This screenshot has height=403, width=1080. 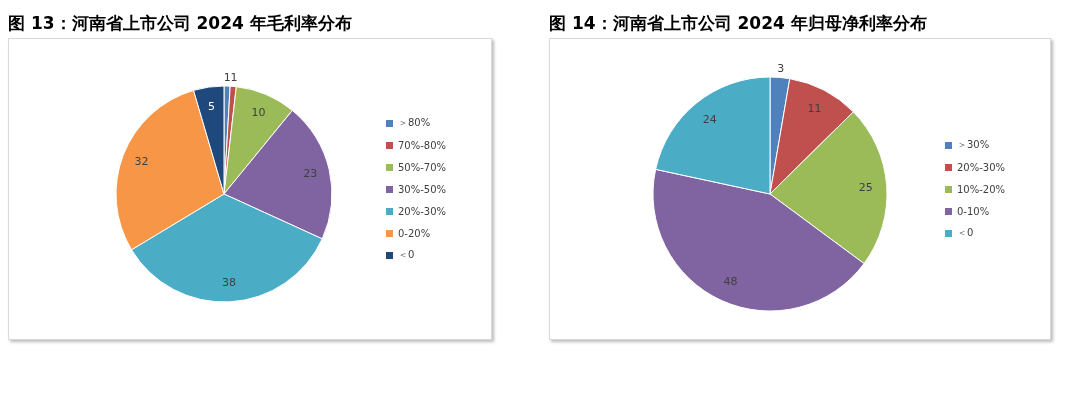 I want to click on legend-label: 0-10%, so click(x=973, y=211).